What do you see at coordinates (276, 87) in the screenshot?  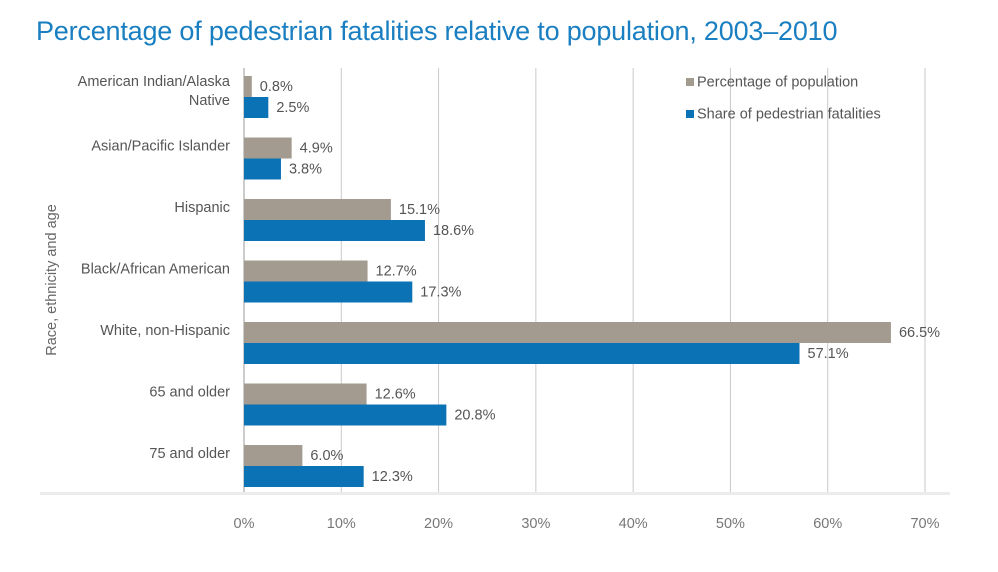 I see `data-label: 0.8%` at bounding box center [276, 87].